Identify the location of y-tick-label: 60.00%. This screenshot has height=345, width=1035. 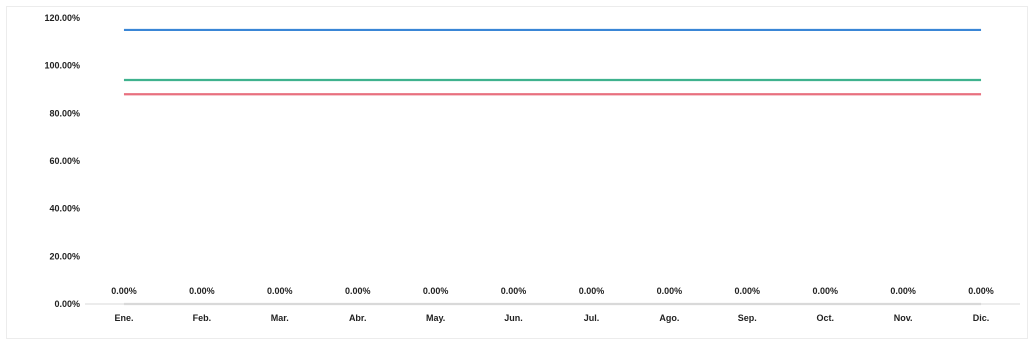
(64, 161).